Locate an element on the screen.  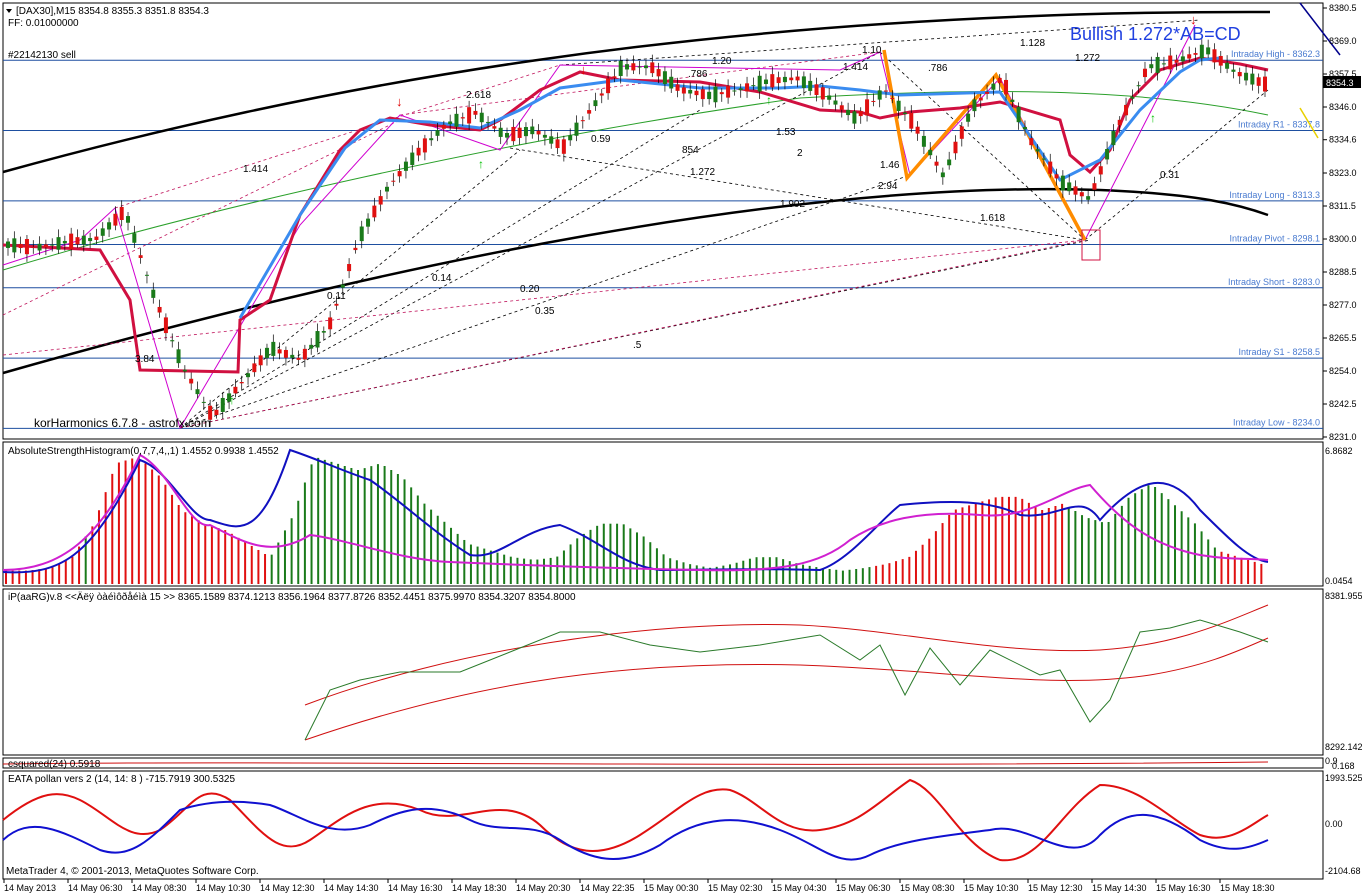
eata-panel-frame is located at coordinates (663, 825).